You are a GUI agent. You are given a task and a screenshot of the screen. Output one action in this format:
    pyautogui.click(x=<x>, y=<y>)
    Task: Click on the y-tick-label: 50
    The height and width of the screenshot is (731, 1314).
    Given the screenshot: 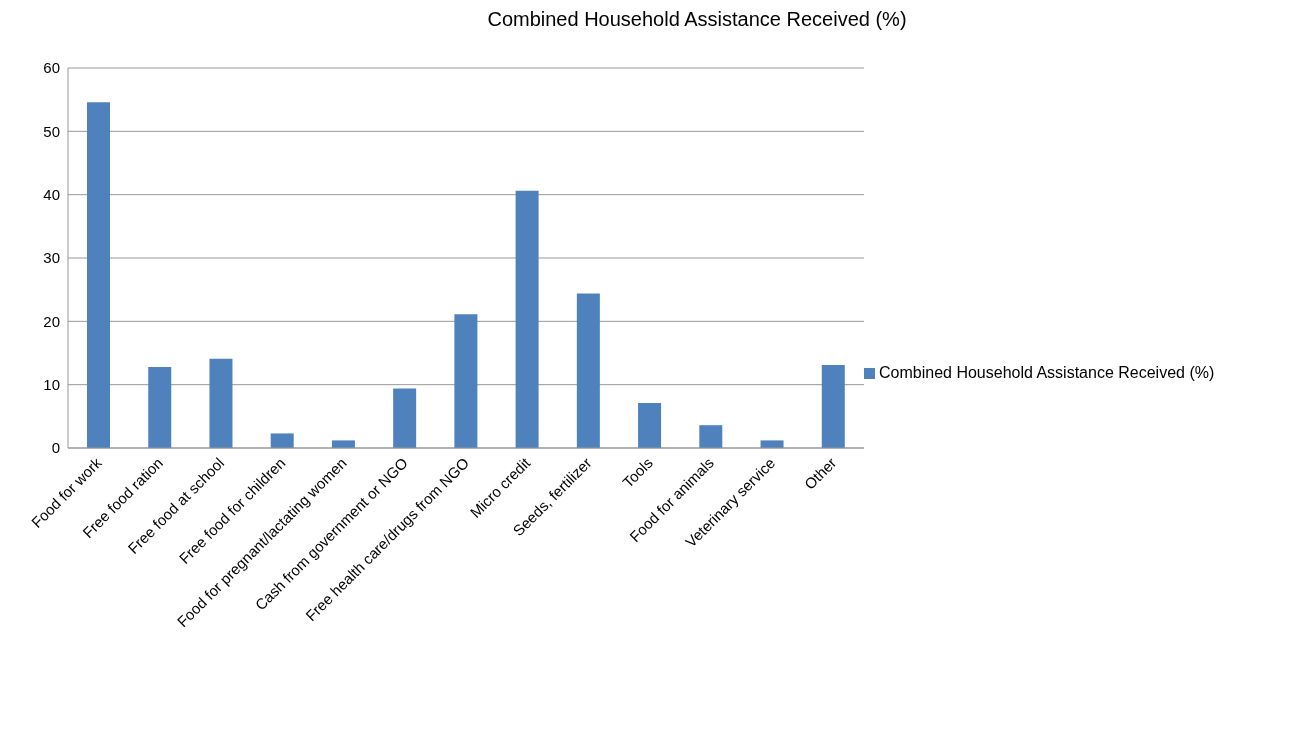 What is the action you would take?
    pyautogui.click(x=51, y=131)
    